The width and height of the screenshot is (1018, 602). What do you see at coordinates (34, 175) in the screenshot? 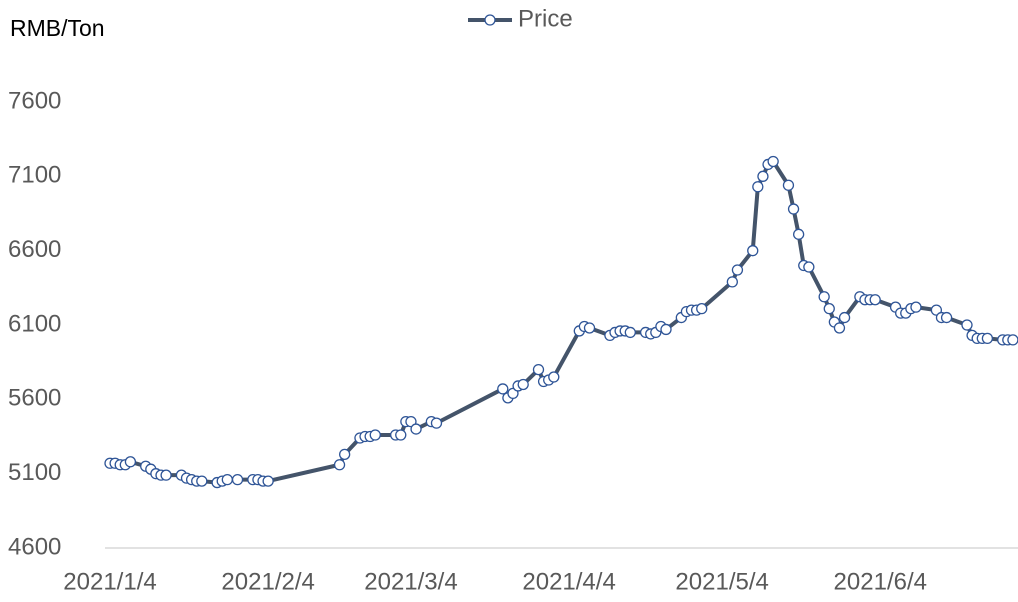
I see `y-tick-label: 7100` at bounding box center [34, 175].